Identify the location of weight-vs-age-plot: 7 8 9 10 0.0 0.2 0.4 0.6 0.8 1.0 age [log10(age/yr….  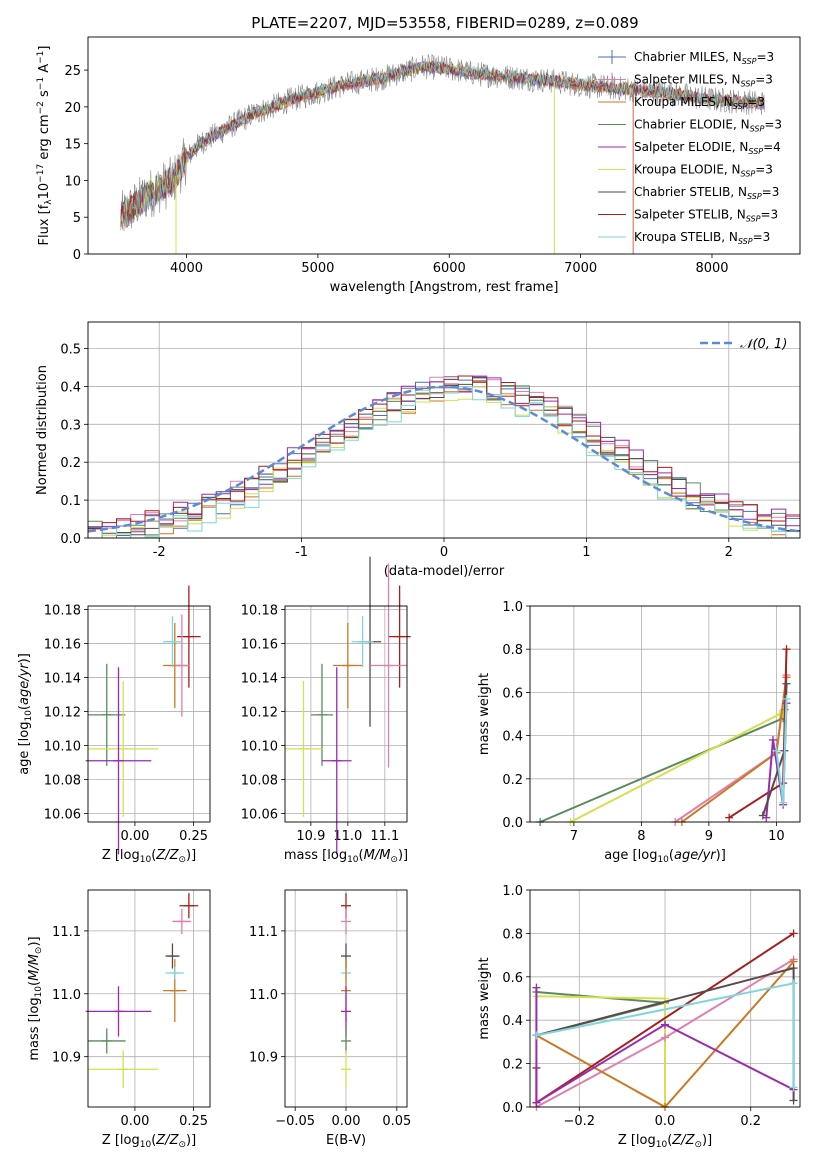
(639, 732).